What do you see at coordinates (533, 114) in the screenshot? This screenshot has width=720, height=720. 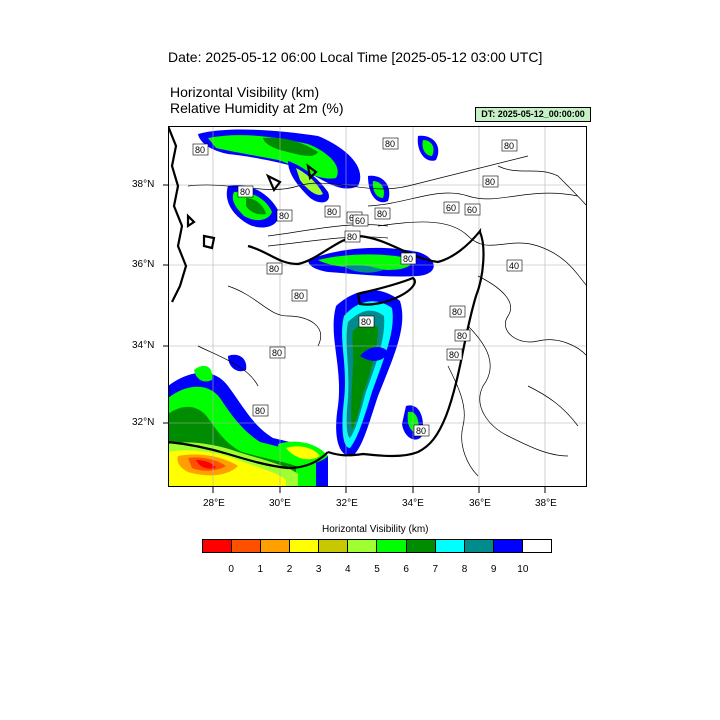 I see `dt-badge: DT: 2025-05-12_00:00:00` at bounding box center [533, 114].